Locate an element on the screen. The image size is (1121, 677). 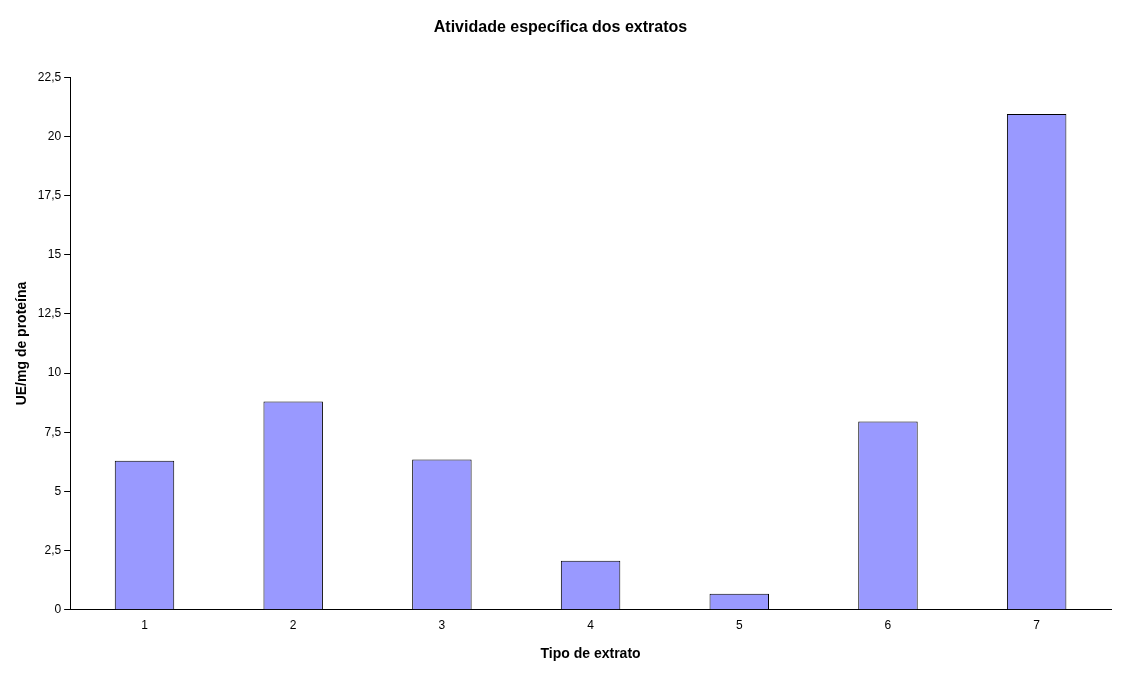
y-tick-label: 5 is located at coordinates (58, 490).